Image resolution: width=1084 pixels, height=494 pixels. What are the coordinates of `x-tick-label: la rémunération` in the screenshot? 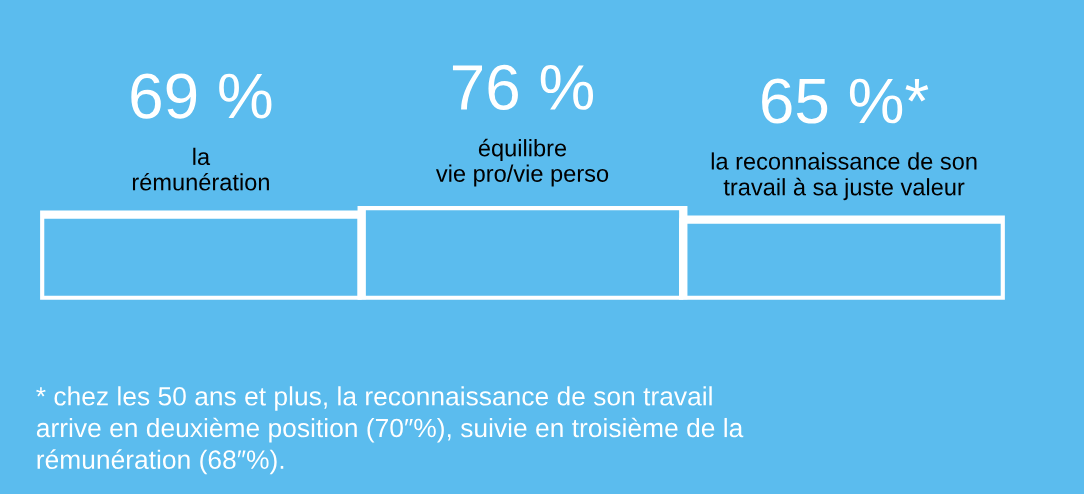 It's located at (200, 169).